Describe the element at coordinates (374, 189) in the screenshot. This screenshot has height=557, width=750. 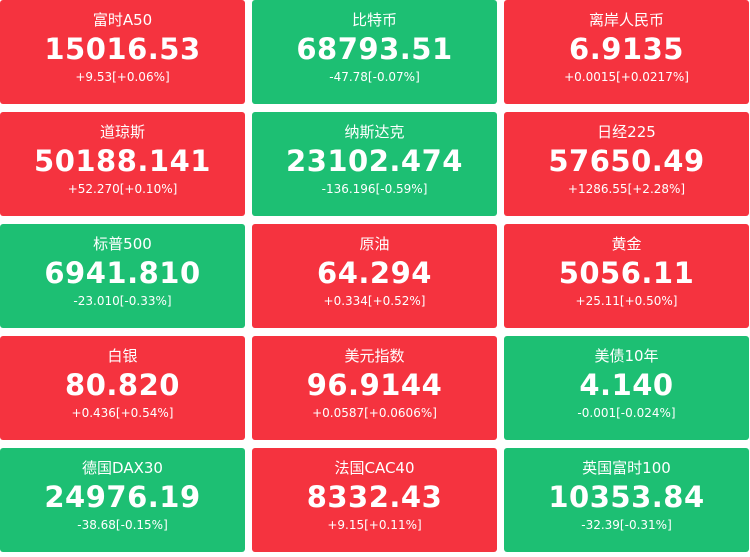
I see `quote-change: -136.196[-0.59%]` at that location.